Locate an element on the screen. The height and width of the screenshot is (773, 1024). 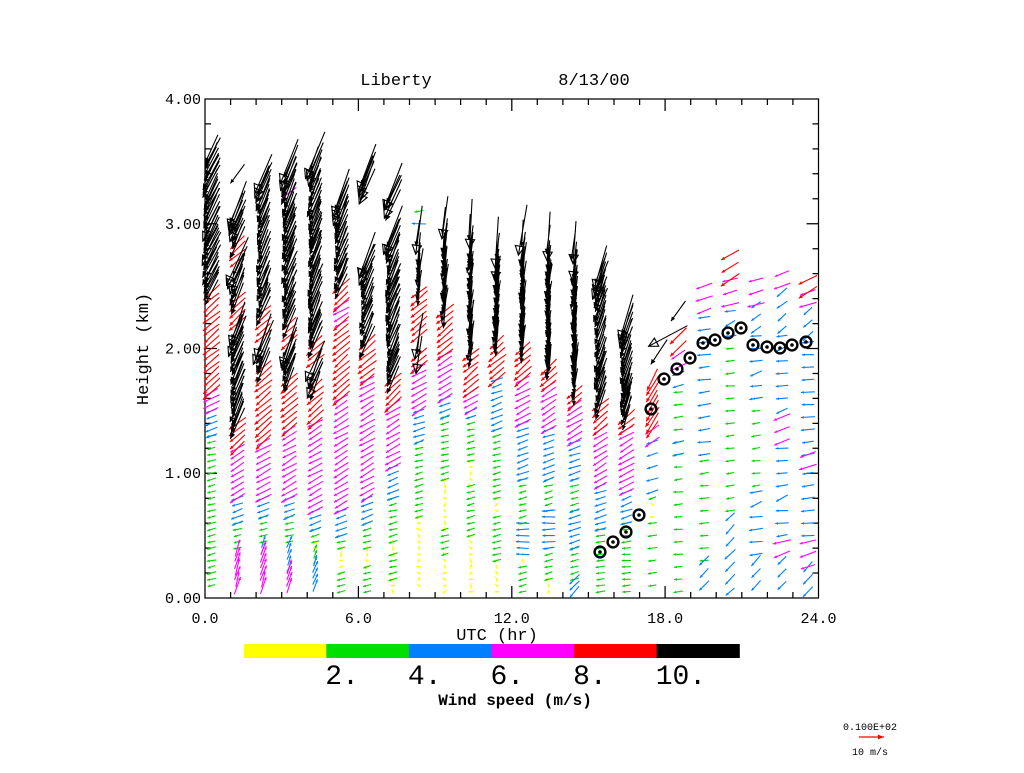
svg-text: 12.0 is located at coordinates (512, 619).